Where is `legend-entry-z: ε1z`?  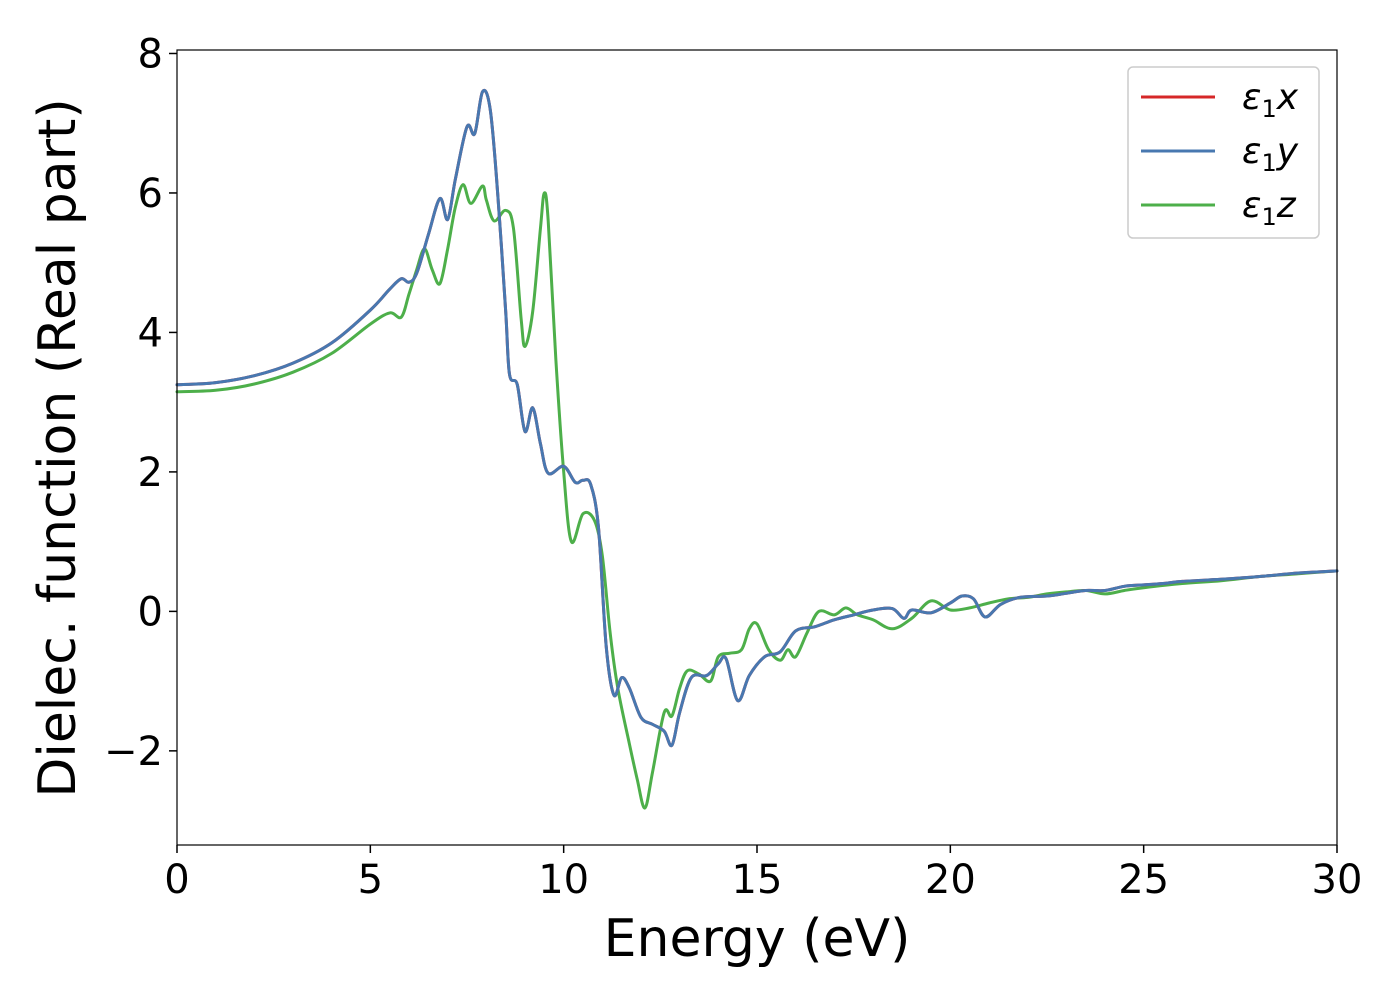 legend-entry-z: ε1z is located at coordinates (1219, 208).